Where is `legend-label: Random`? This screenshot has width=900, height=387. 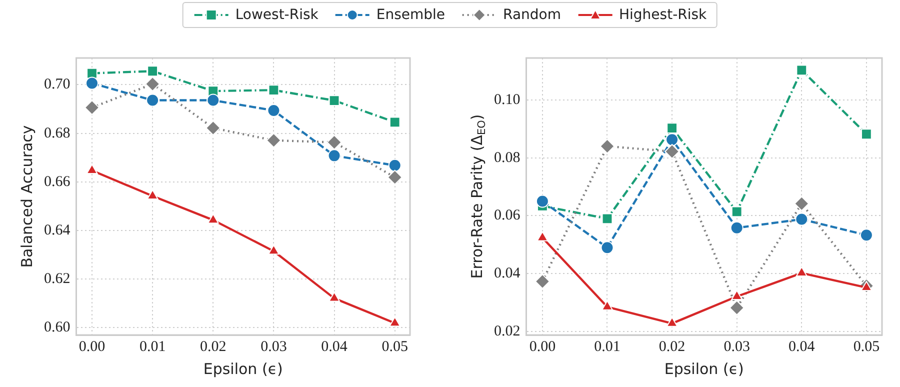 legend-label: Random is located at coordinates (532, 15).